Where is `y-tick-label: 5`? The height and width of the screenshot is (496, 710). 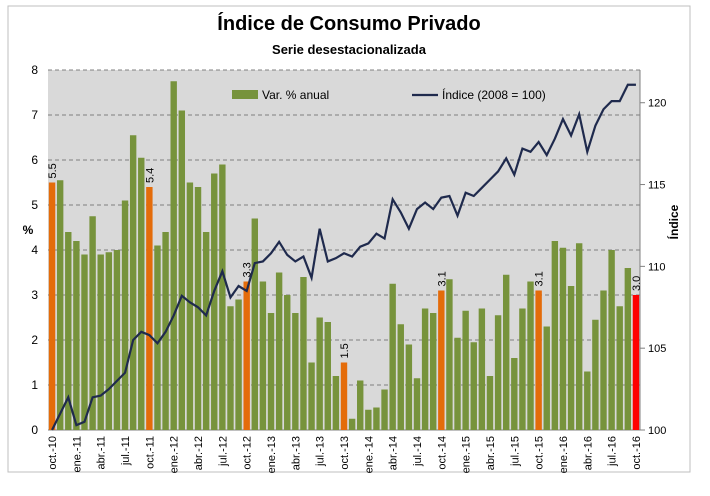 y-tick-label: 5 is located at coordinates (34, 205).